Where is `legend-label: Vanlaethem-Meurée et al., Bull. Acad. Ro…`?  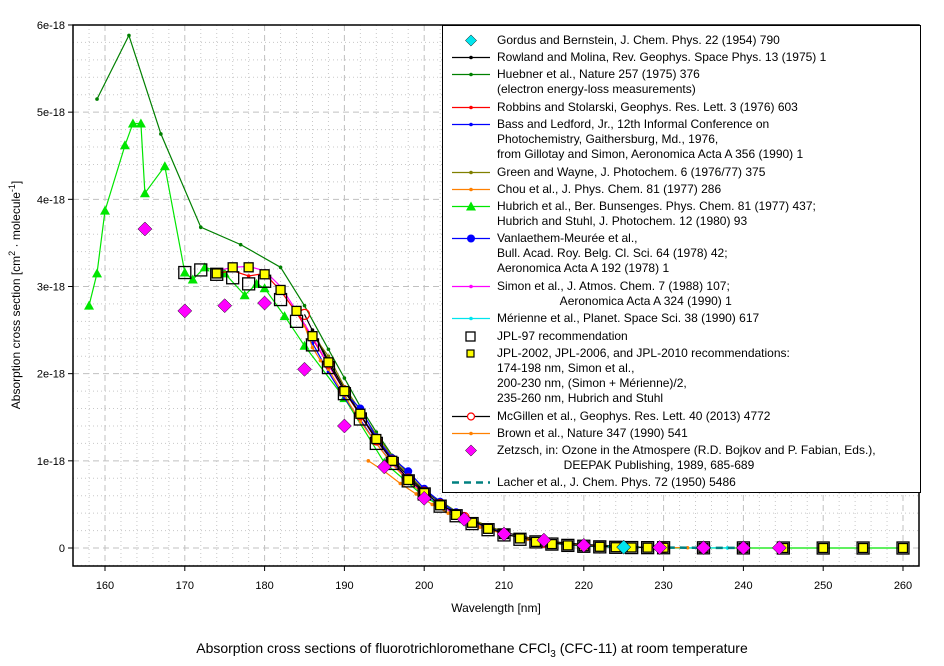 legend-label: Vanlaethem-Meurée et al., Bull. Acad. Ro… is located at coordinates (612, 253).